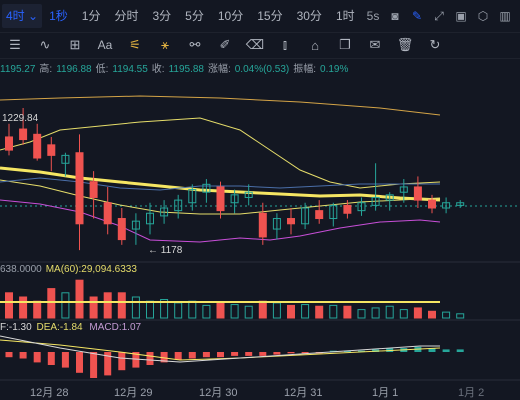 The image size is (520, 400). What do you see at coordinates (483, 16) in the screenshot?
I see `gear-icon: ⬡` at bounding box center [483, 16].